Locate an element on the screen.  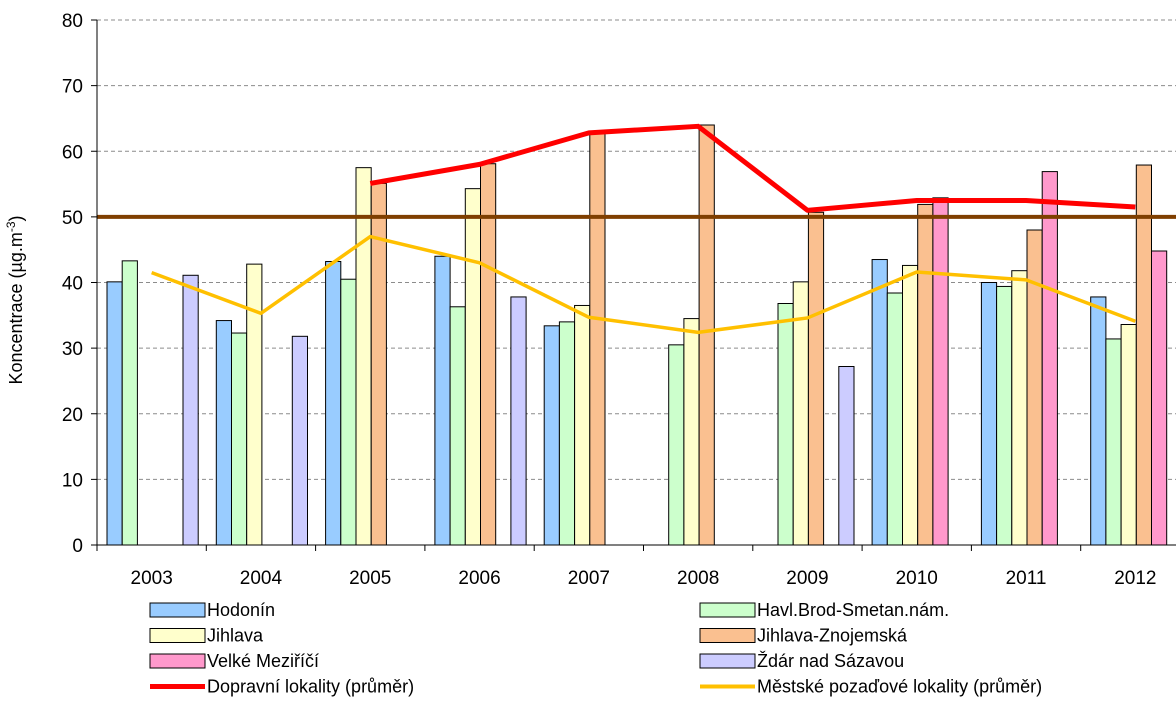
x-tick-label-2010: 2010 is located at coordinates (917, 578).